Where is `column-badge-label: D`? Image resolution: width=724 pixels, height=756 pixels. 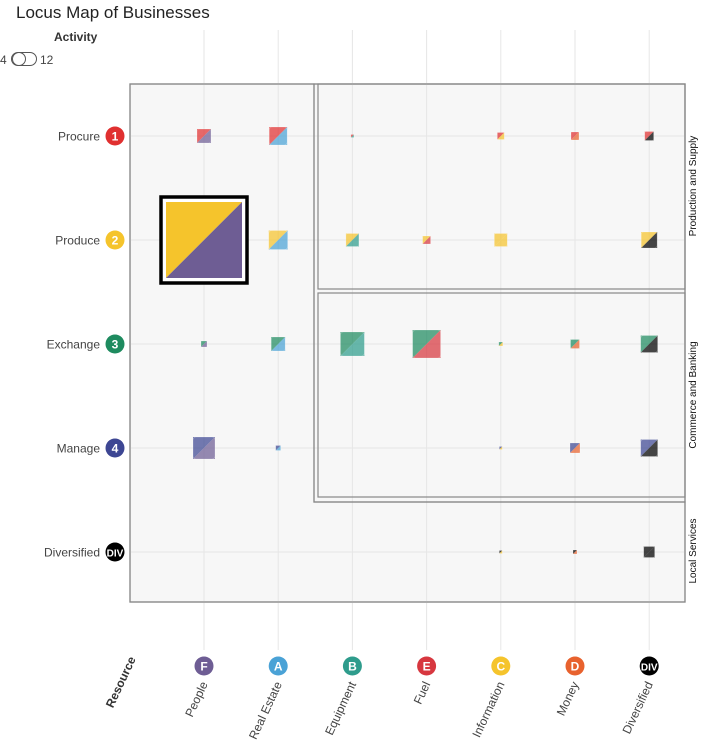 column-badge-label: D is located at coordinates (575, 667).